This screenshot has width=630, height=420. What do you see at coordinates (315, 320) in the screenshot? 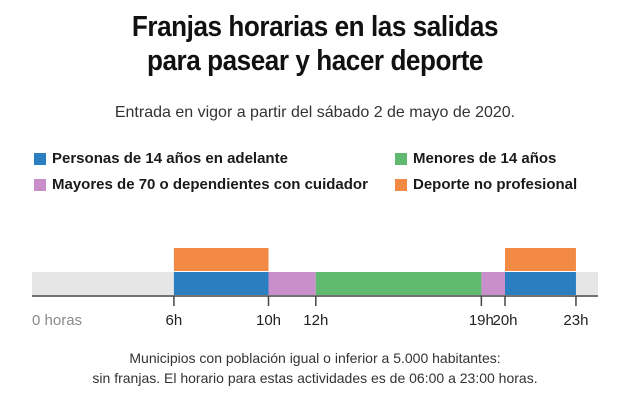
I see `tick-label-3: 12h` at bounding box center [315, 320].